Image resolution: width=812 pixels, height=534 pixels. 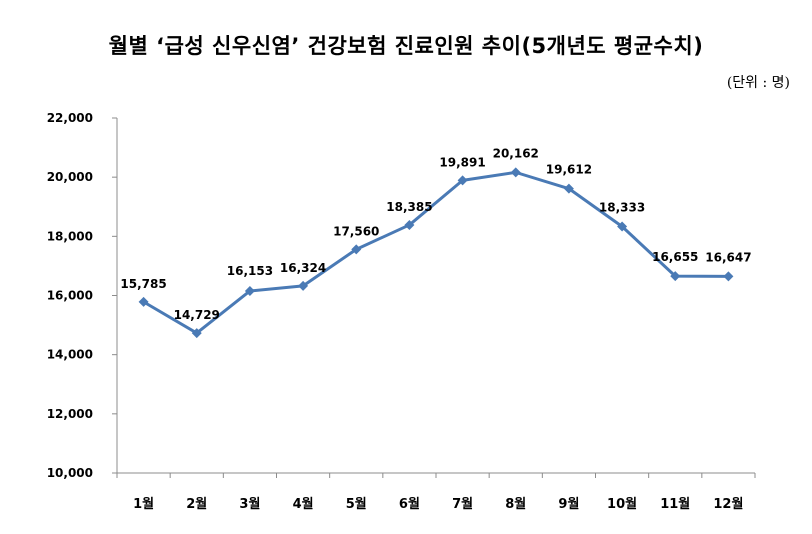 I want to click on x-axis-ticks: 1월 2월 3월 4월 5월 6월 7월 8월 9월 10월 11월 12월, so click(x=436, y=492).